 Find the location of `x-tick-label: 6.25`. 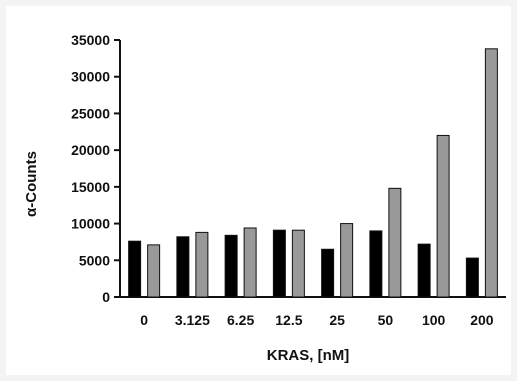

x-tick-label: 6.25 is located at coordinates (240, 320).